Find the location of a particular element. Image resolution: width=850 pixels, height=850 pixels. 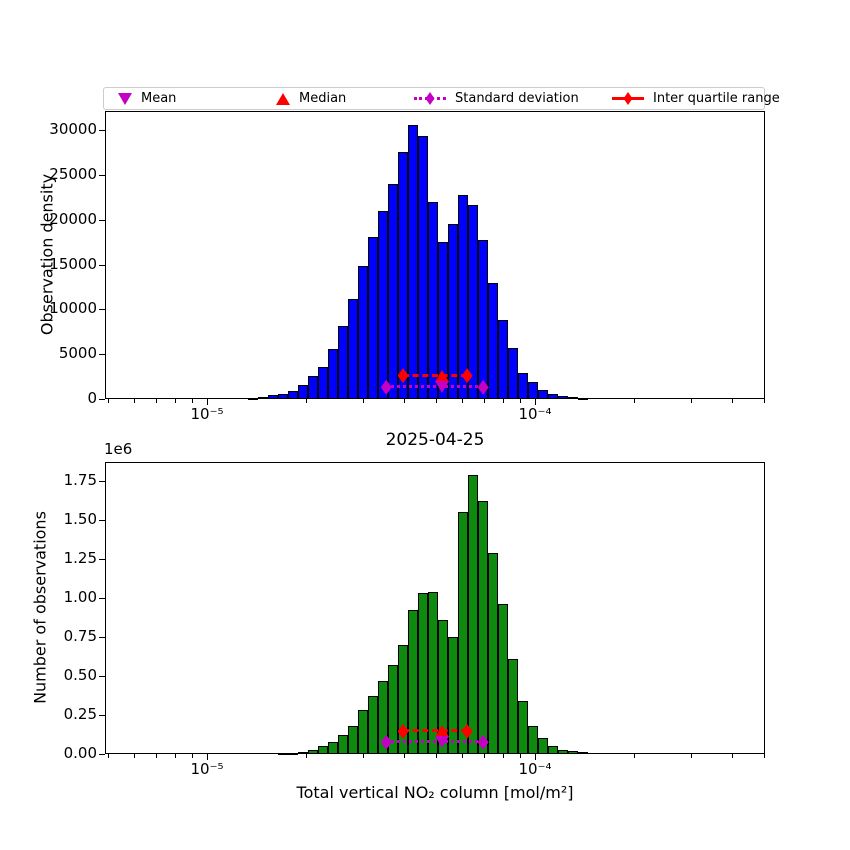

legend-entry-mean: Mean is located at coordinates (147, 98).